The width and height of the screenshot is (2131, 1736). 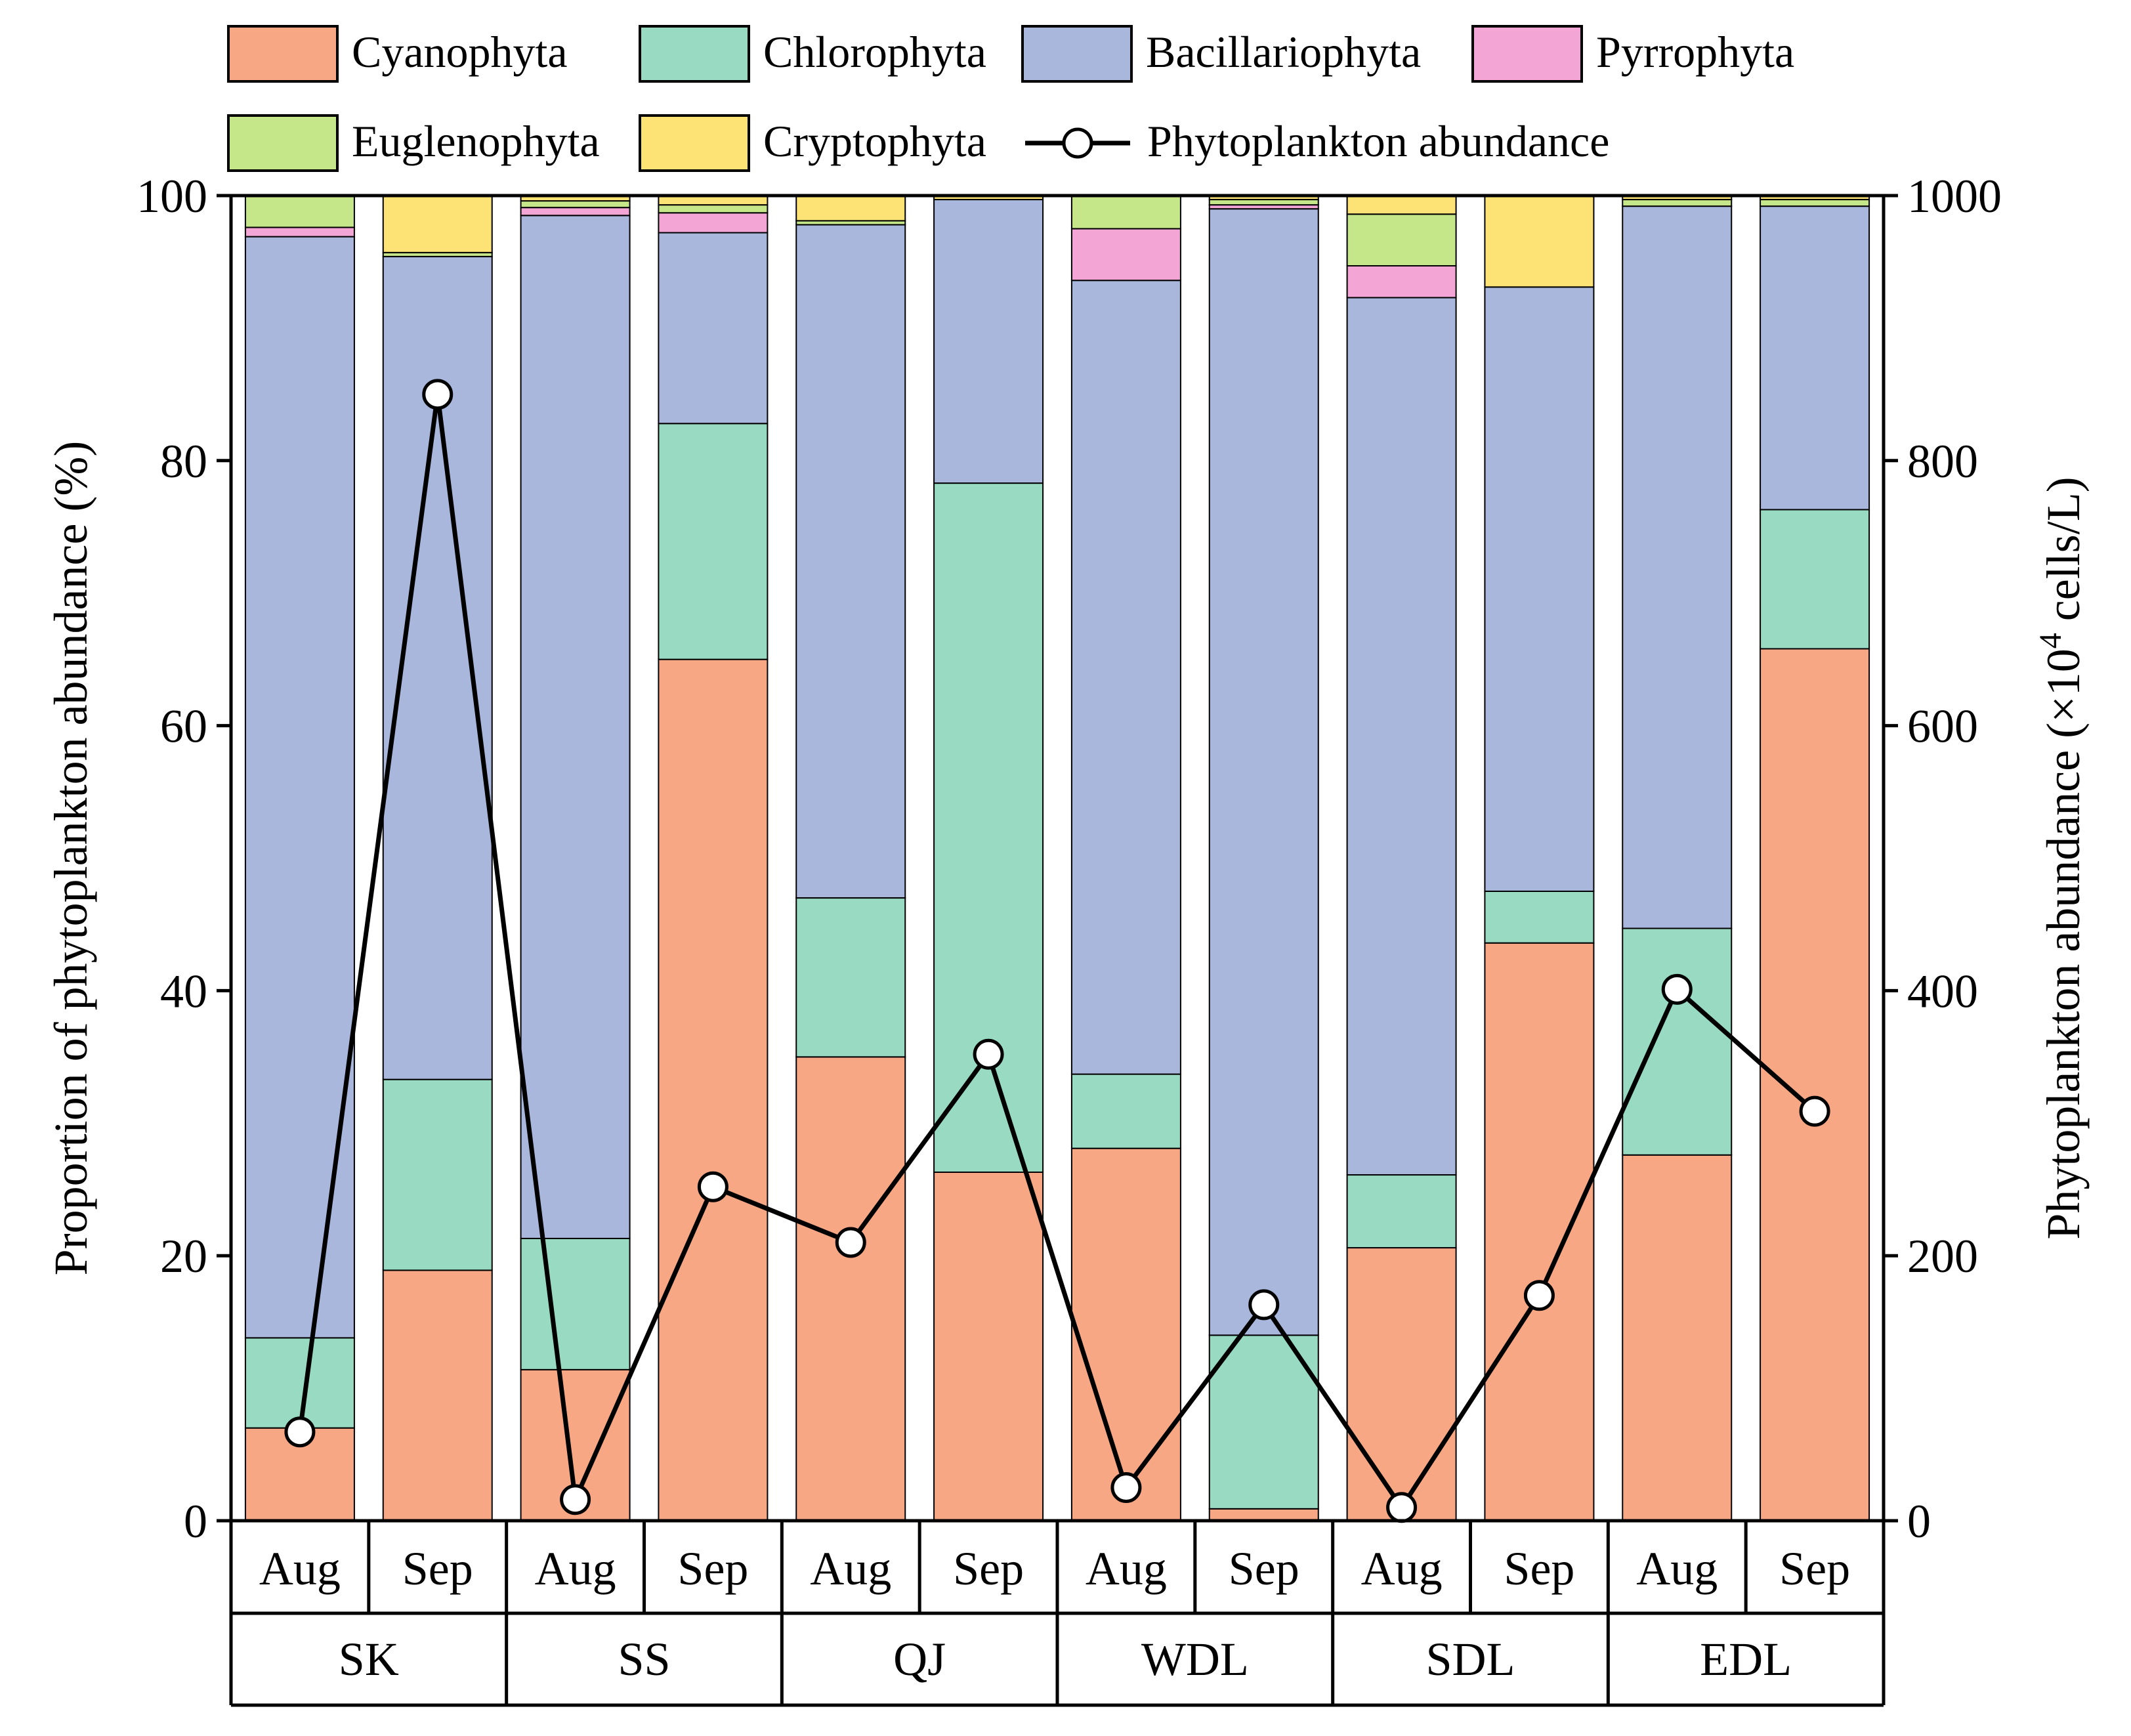 What do you see at coordinates (1401, 1384) in the screenshot?
I see `bar-sdl-aug-cyanophyta` at bounding box center [1401, 1384].